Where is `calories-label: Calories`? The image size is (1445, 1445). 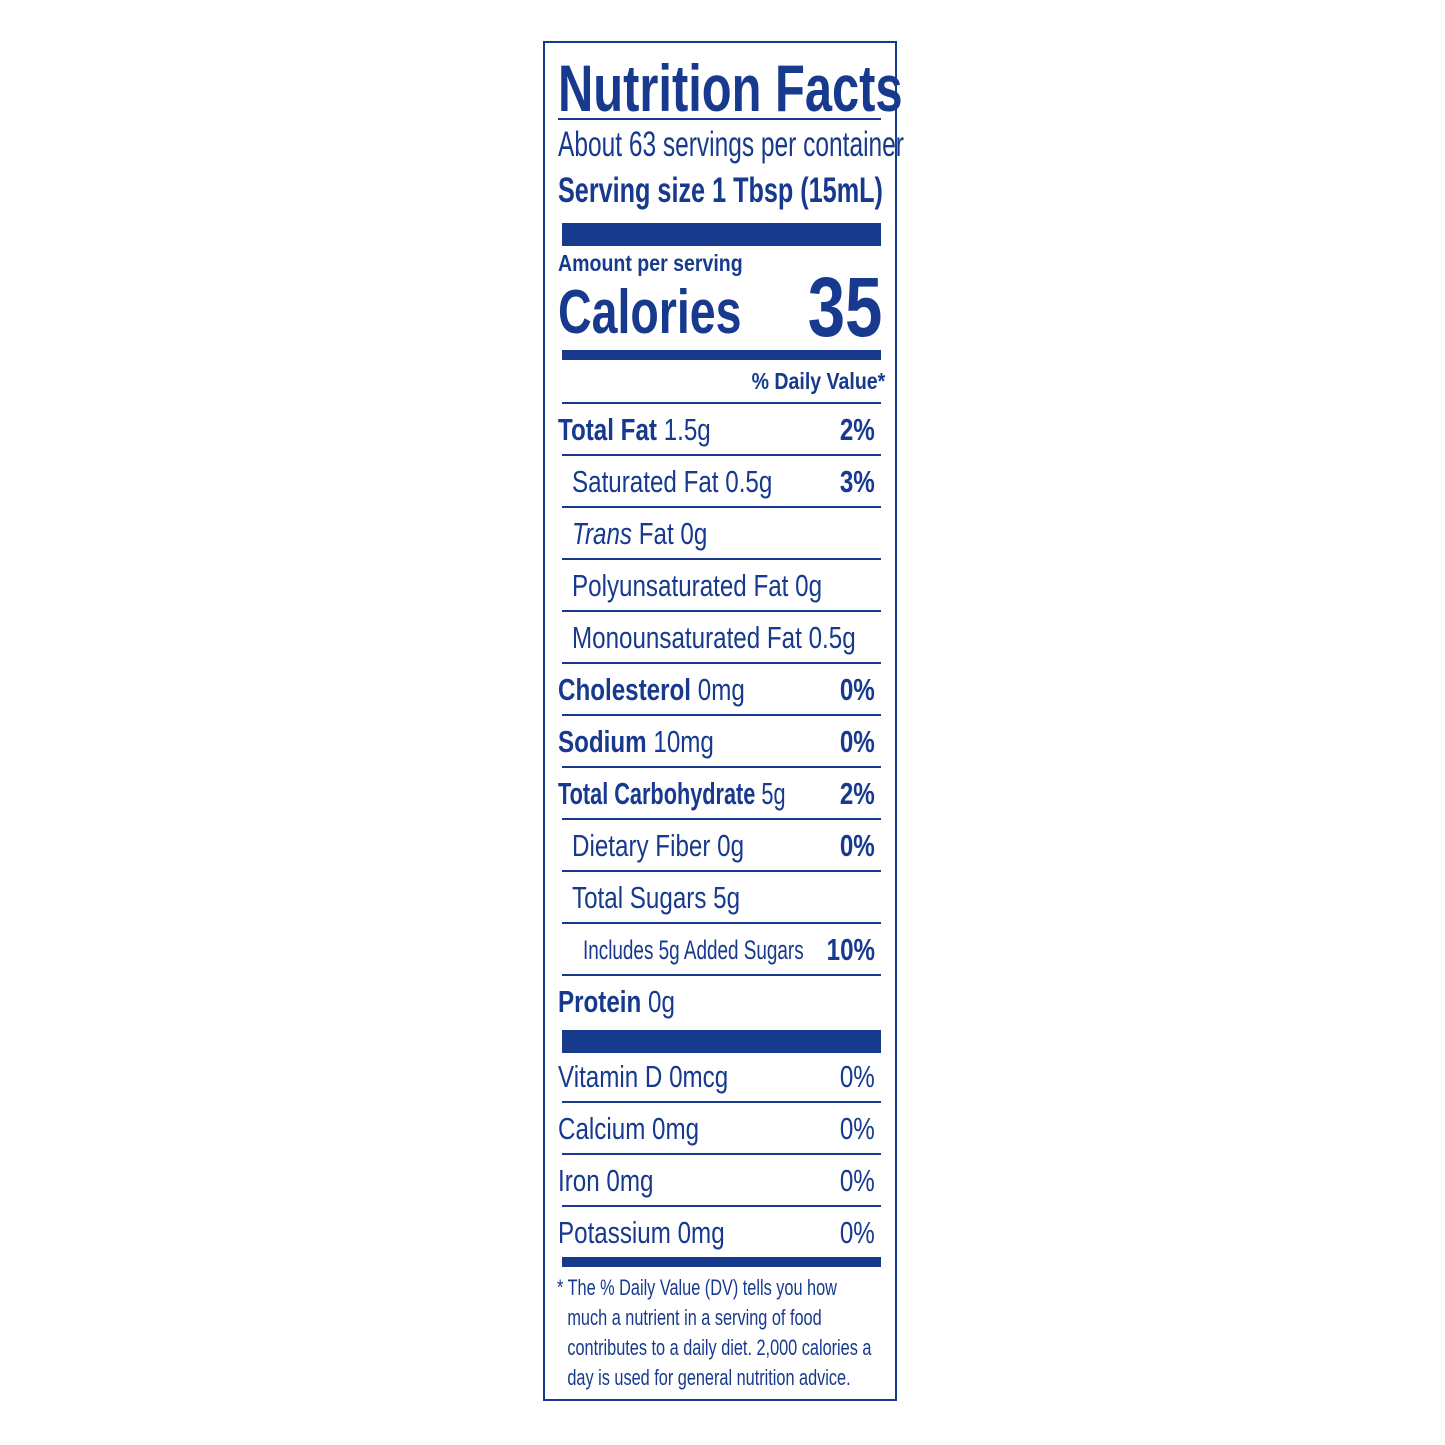 calories-label: Calories is located at coordinates (680, 313).